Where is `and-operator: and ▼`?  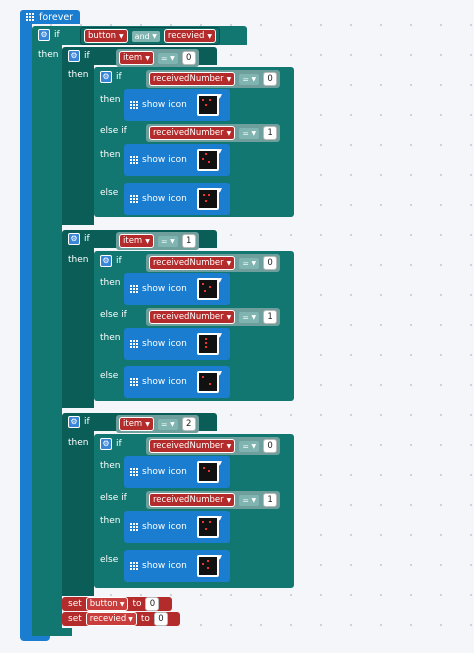
and-operator: and ▼ is located at coordinates (145, 36).